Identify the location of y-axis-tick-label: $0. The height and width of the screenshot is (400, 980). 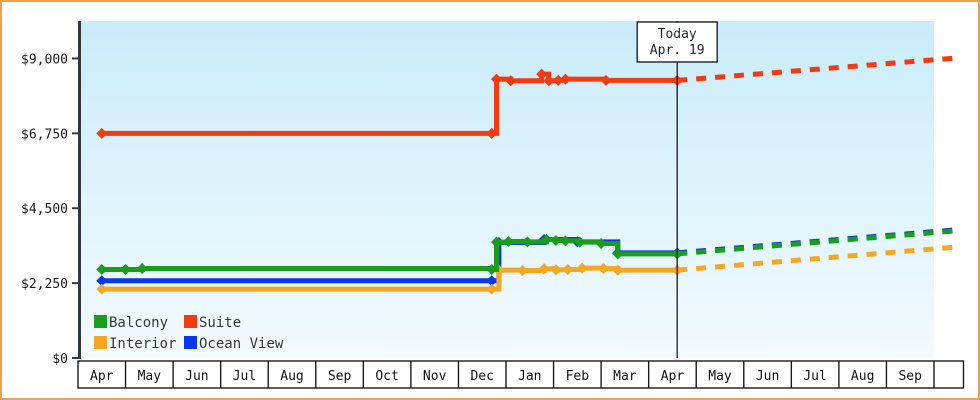
(60, 359).